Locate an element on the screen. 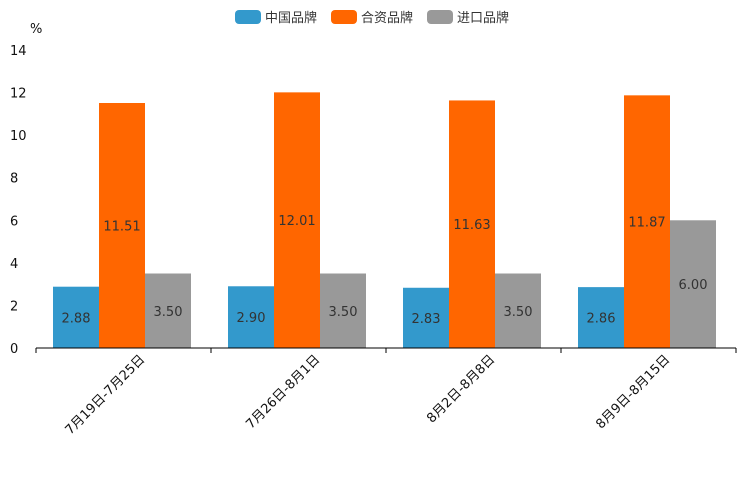 The height and width of the screenshot is (496, 744). bar-value-label: 11.51 is located at coordinates (121, 227).